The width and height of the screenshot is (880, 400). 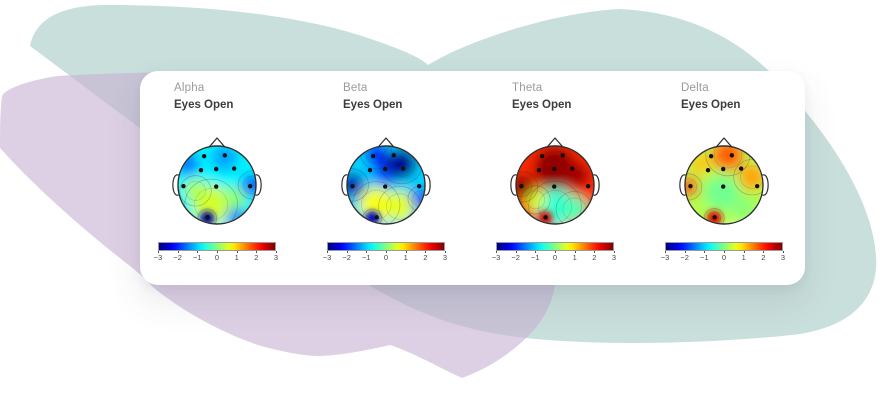 I want to click on topomap-panel: Alpha Eyes Open −3 −2 −1 0 1 2 3, so click(x=216, y=178).